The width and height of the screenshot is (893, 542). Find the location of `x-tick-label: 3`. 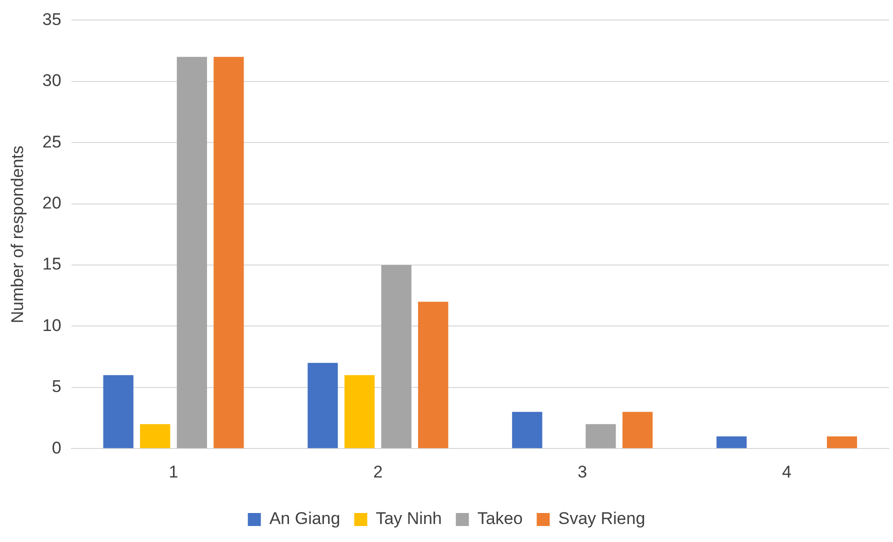

x-tick-label: 3 is located at coordinates (583, 472).